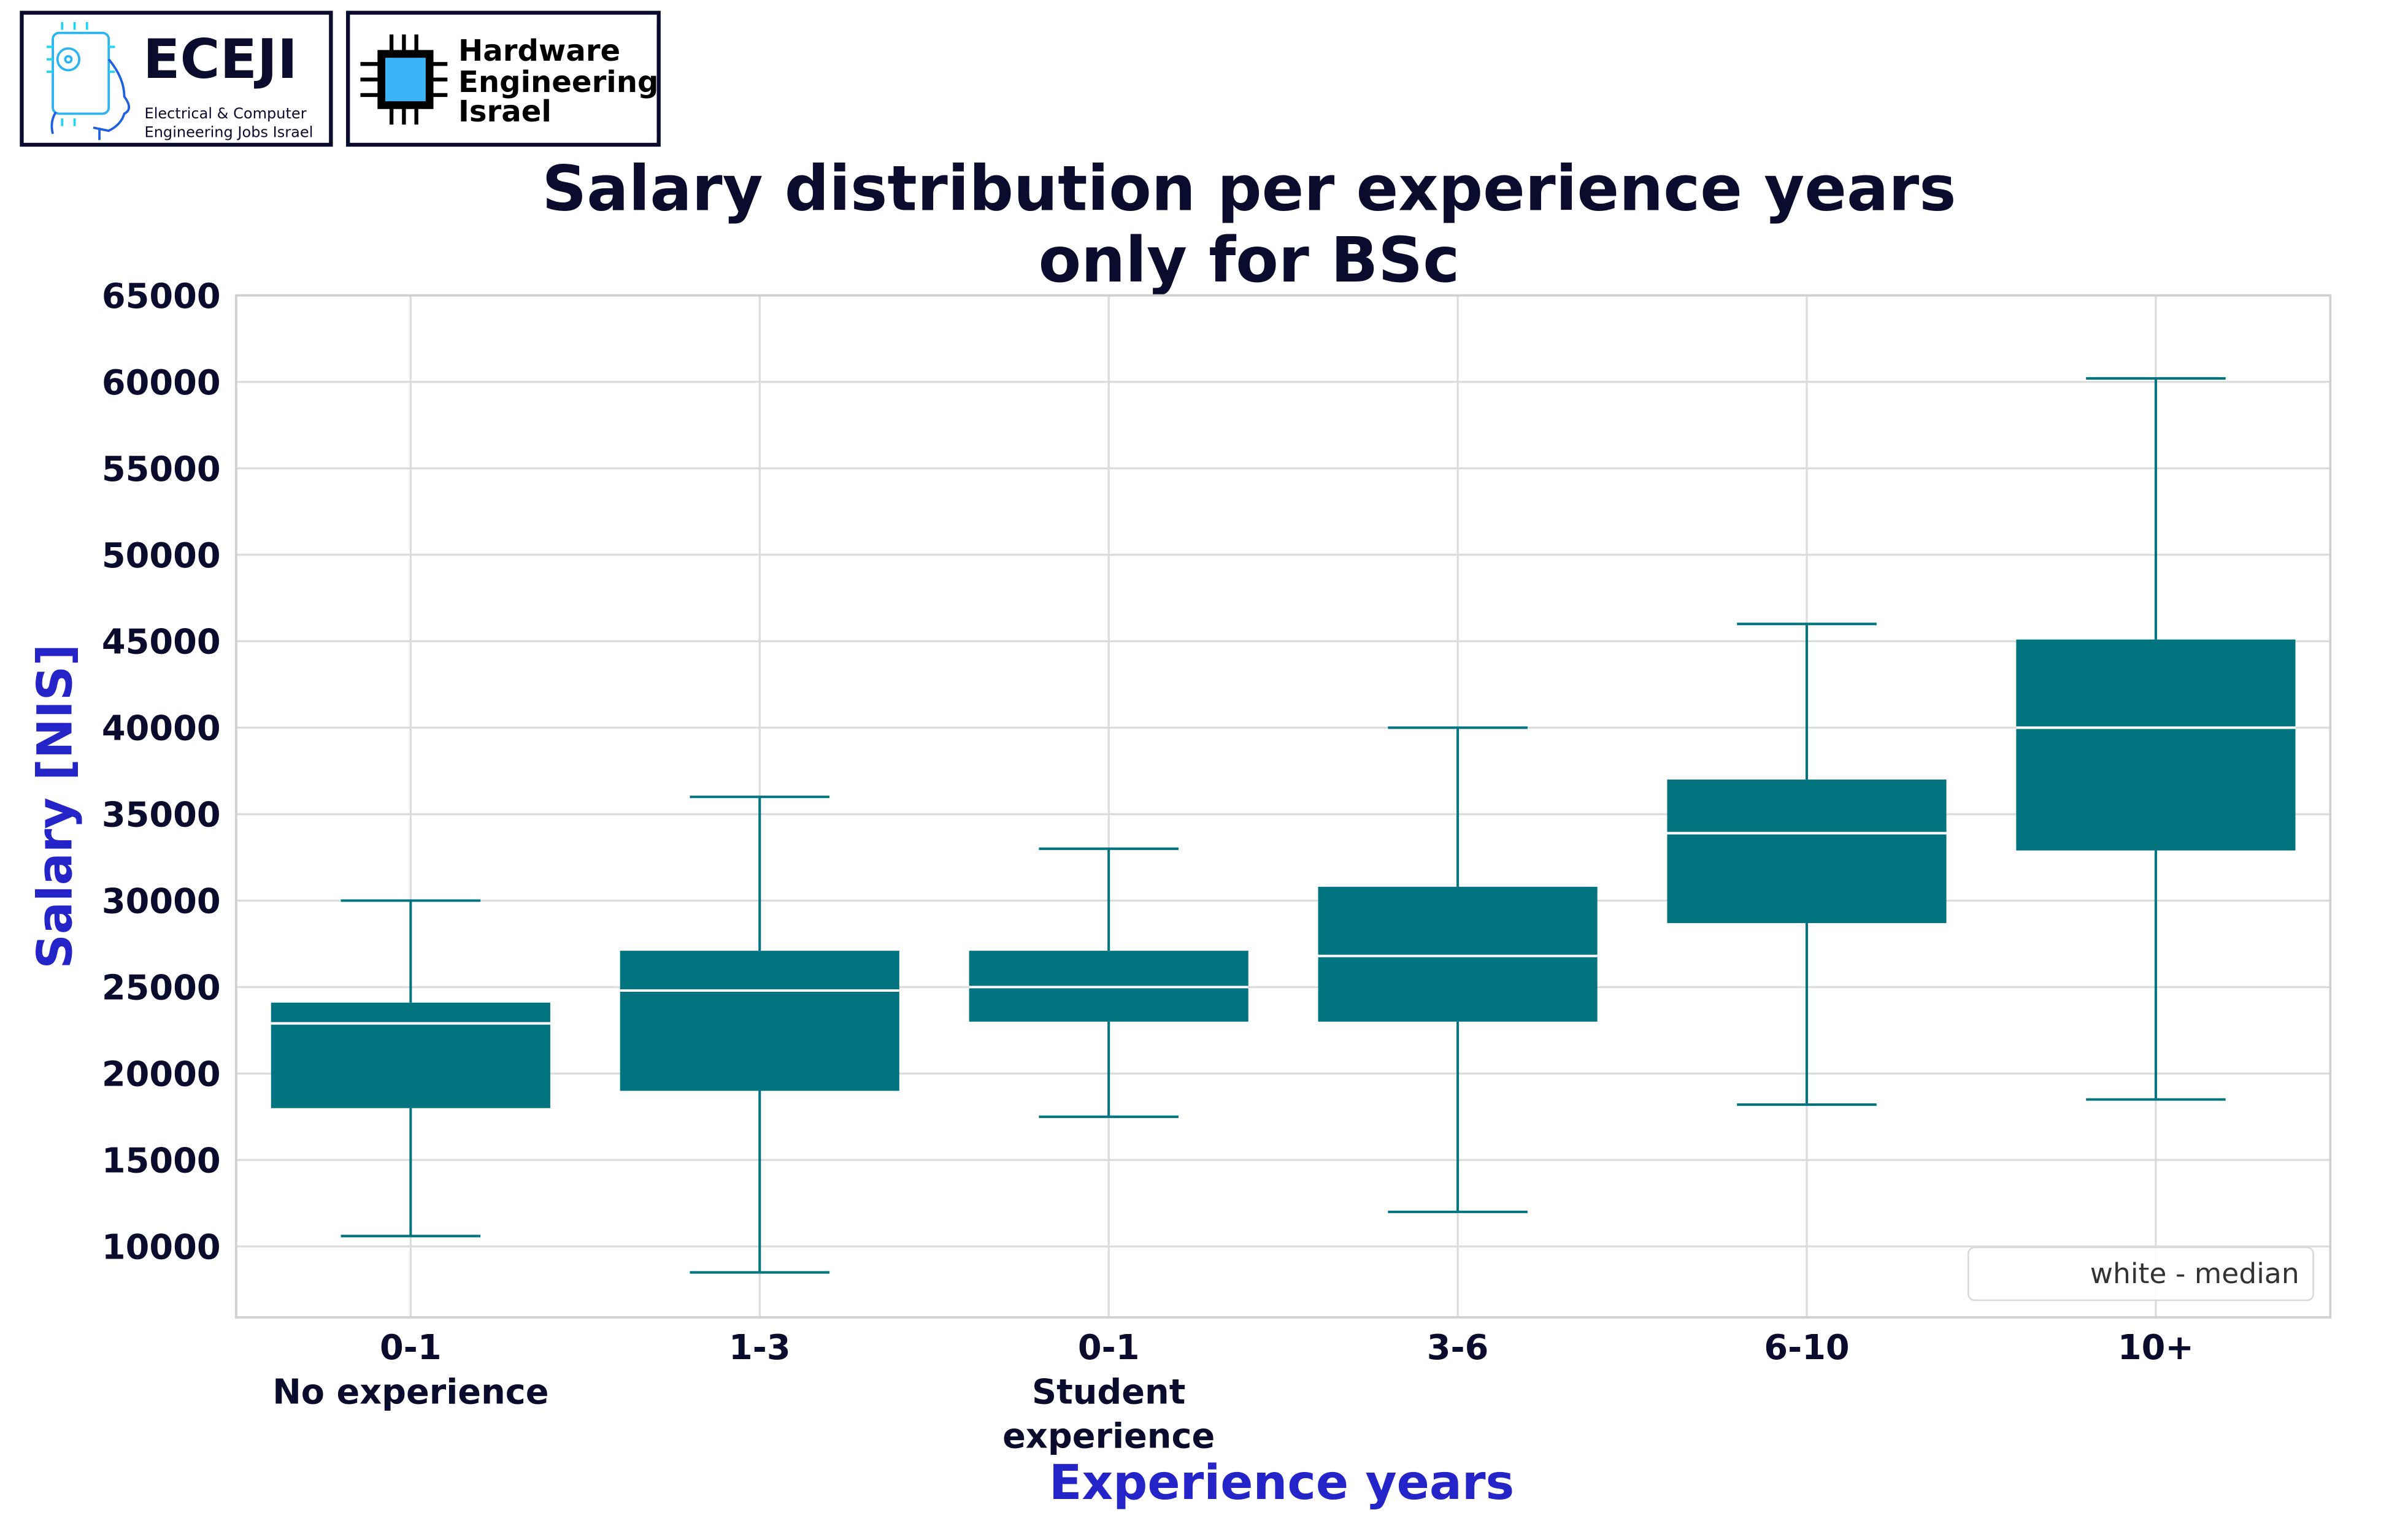 Image resolution: width=2408 pixels, height=1518 pixels. Describe the element at coordinates (226, 113) in the screenshot. I see `eceji-subtitle-1: Electrical & Computer` at that location.